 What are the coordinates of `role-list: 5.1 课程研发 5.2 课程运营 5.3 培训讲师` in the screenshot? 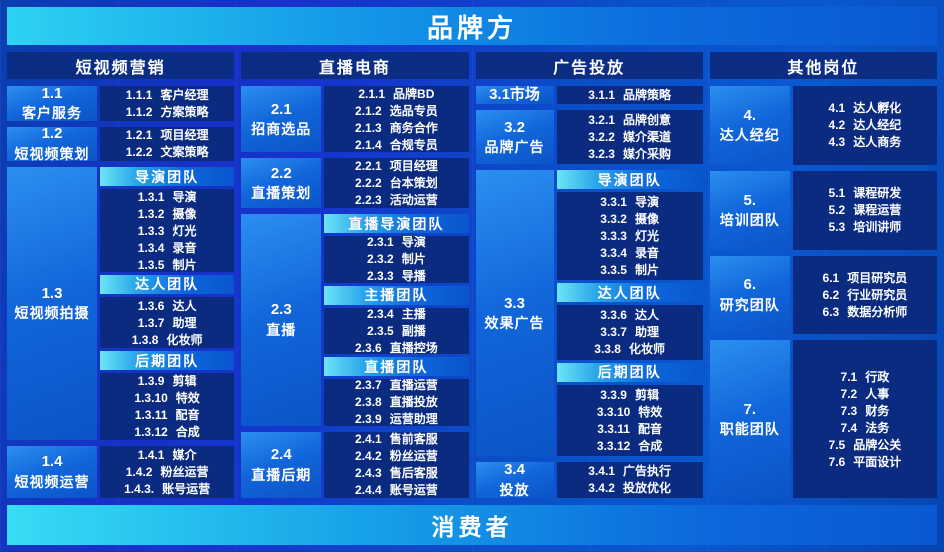 It's located at (864, 210).